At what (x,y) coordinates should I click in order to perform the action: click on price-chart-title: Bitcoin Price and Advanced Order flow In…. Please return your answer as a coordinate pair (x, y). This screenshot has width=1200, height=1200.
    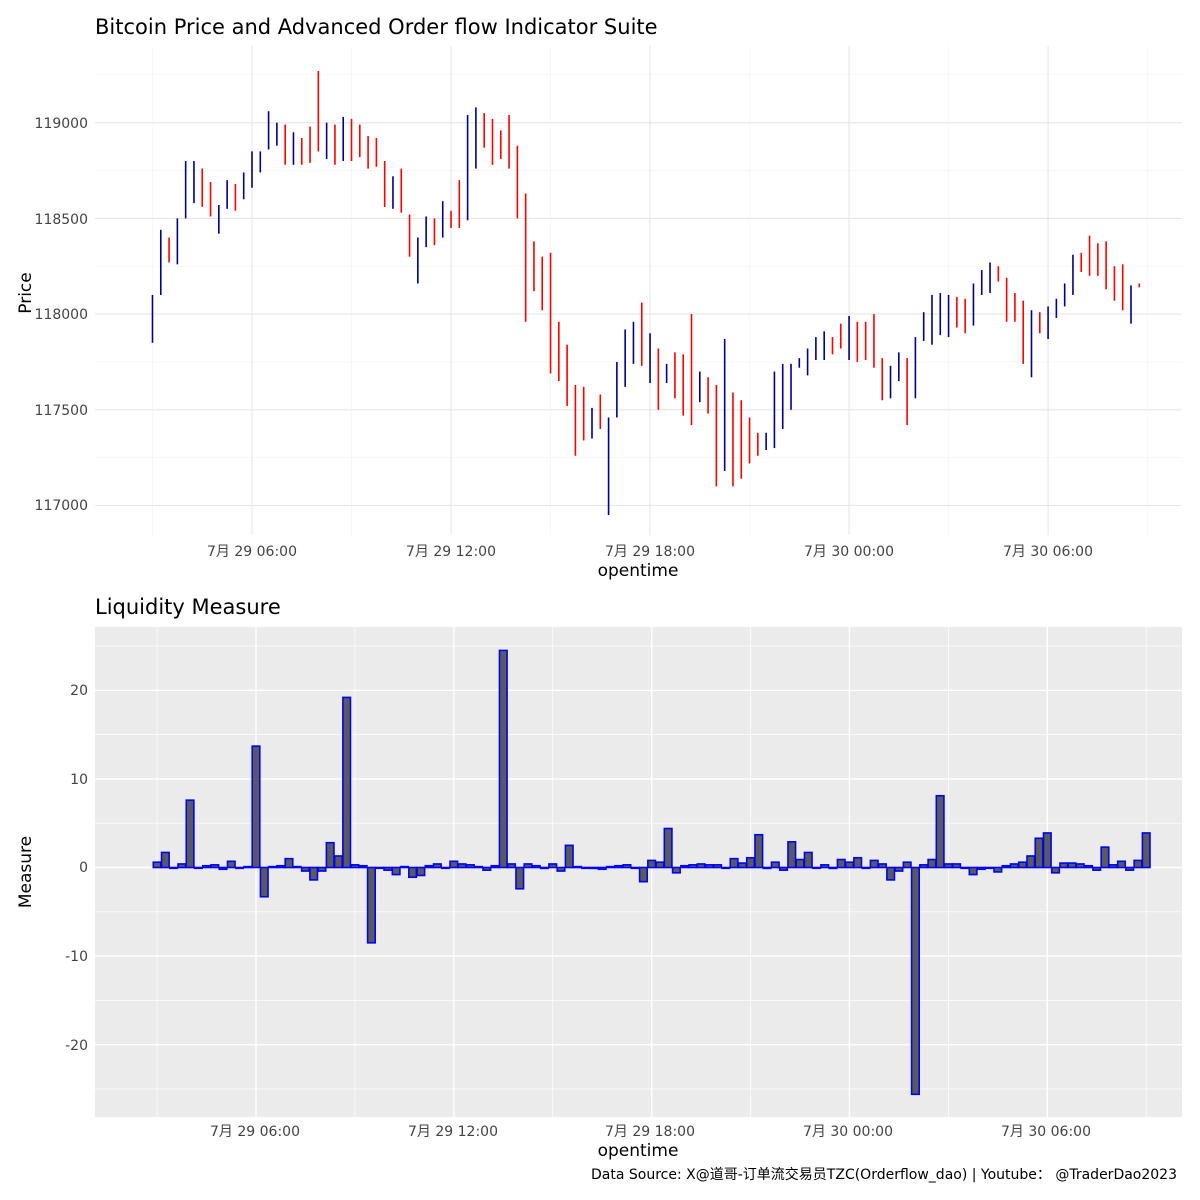
    Looking at the image, I should click on (376, 27).